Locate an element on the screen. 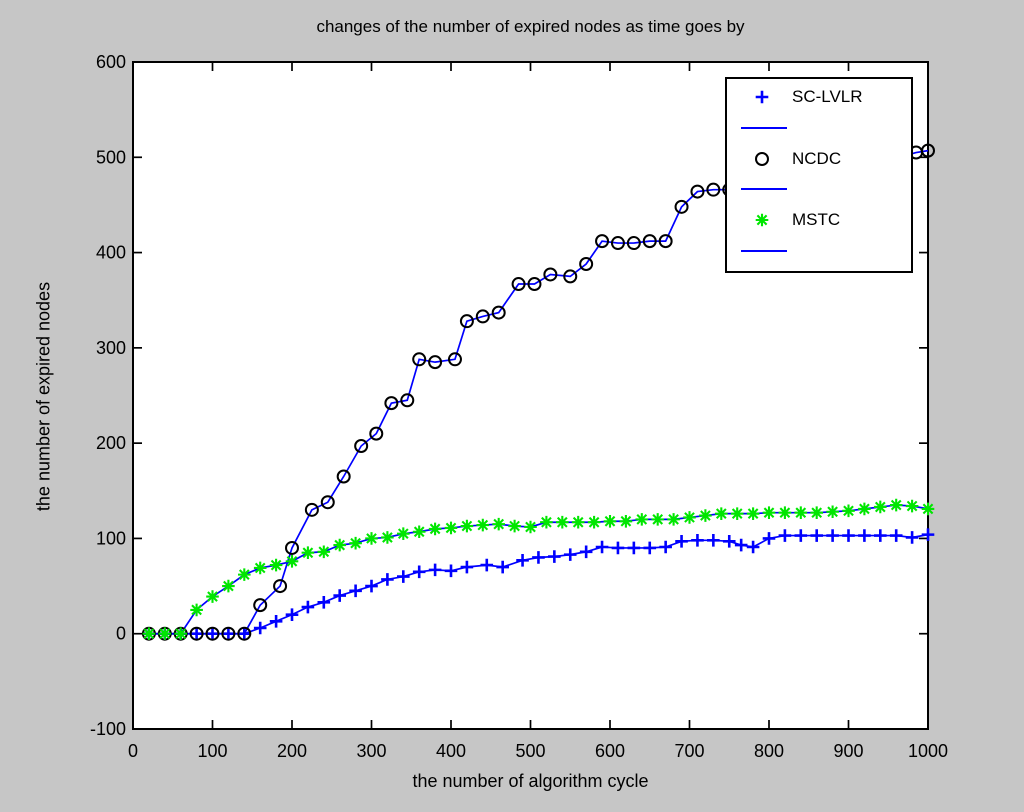 Image resolution: width=1024 pixels, height=812 pixels. x-tick-label: 1000 is located at coordinates (928, 751).